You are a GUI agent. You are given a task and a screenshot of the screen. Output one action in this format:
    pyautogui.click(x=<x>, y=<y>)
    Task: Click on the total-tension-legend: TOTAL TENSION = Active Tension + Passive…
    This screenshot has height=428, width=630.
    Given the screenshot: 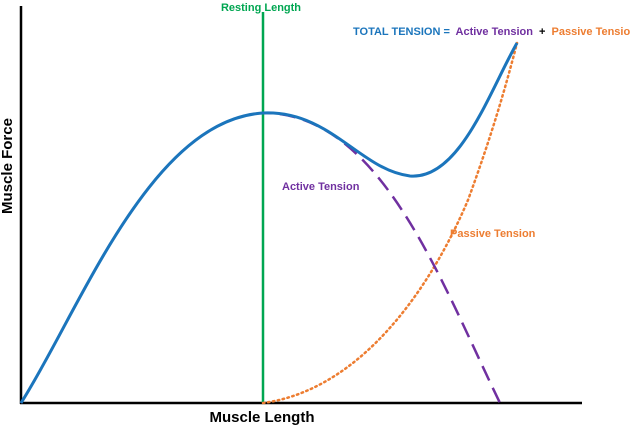 What is the action you would take?
    pyautogui.click(x=491, y=32)
    